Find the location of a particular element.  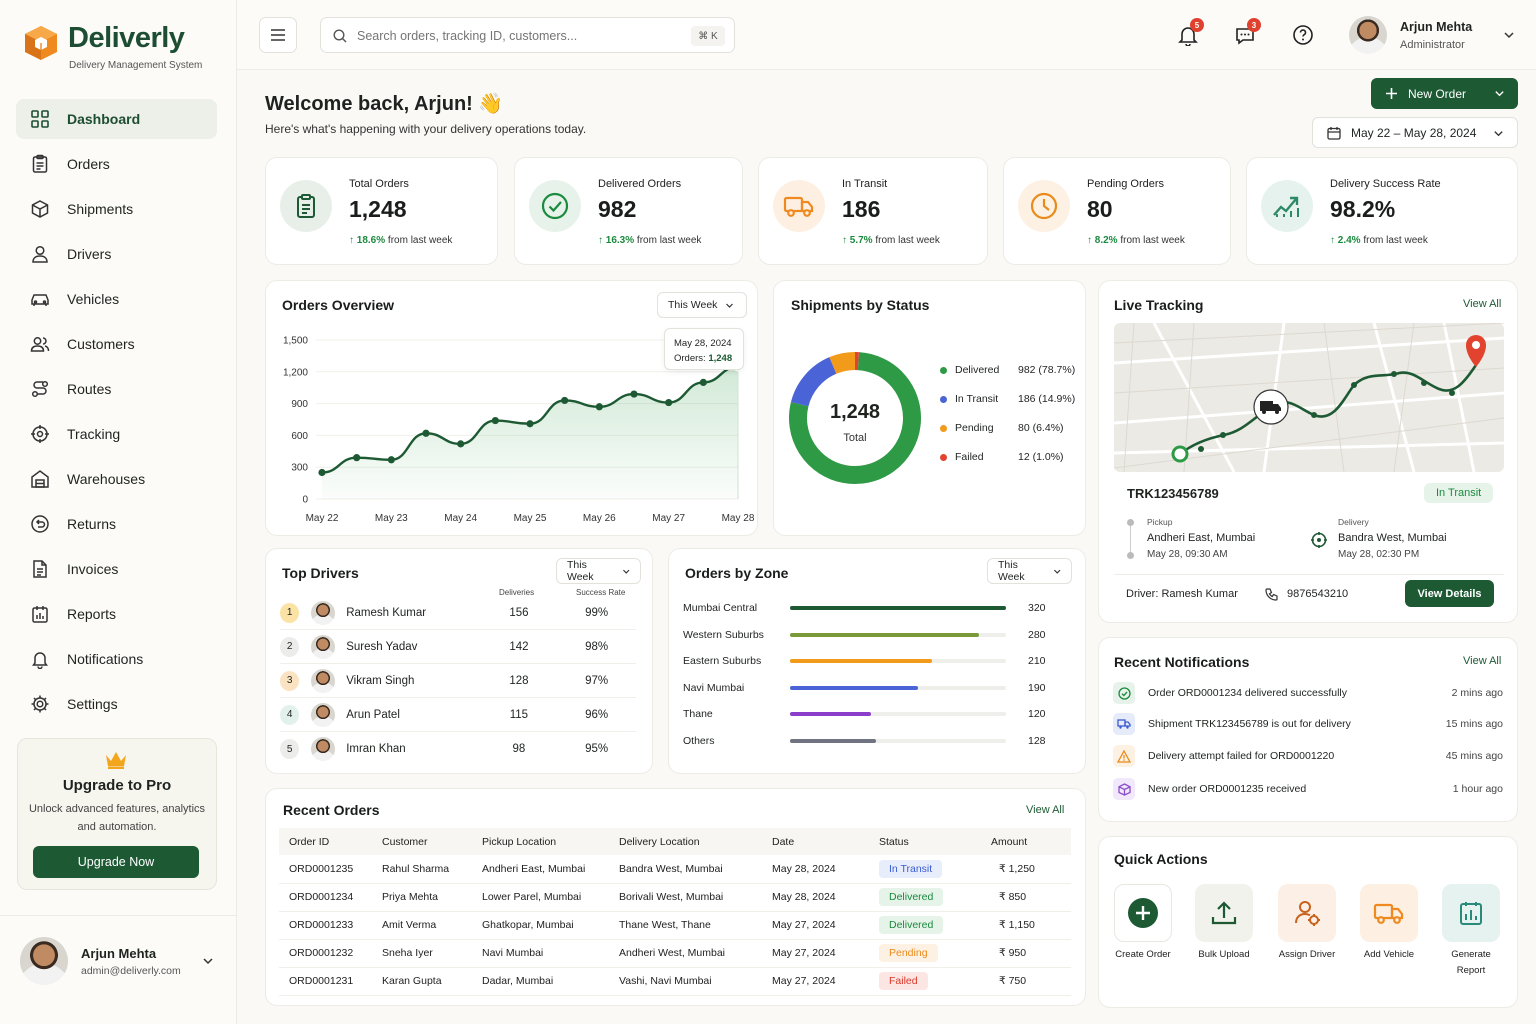

sidebar-item-dashboard: Dashboard is located at coordinates (116, 119).